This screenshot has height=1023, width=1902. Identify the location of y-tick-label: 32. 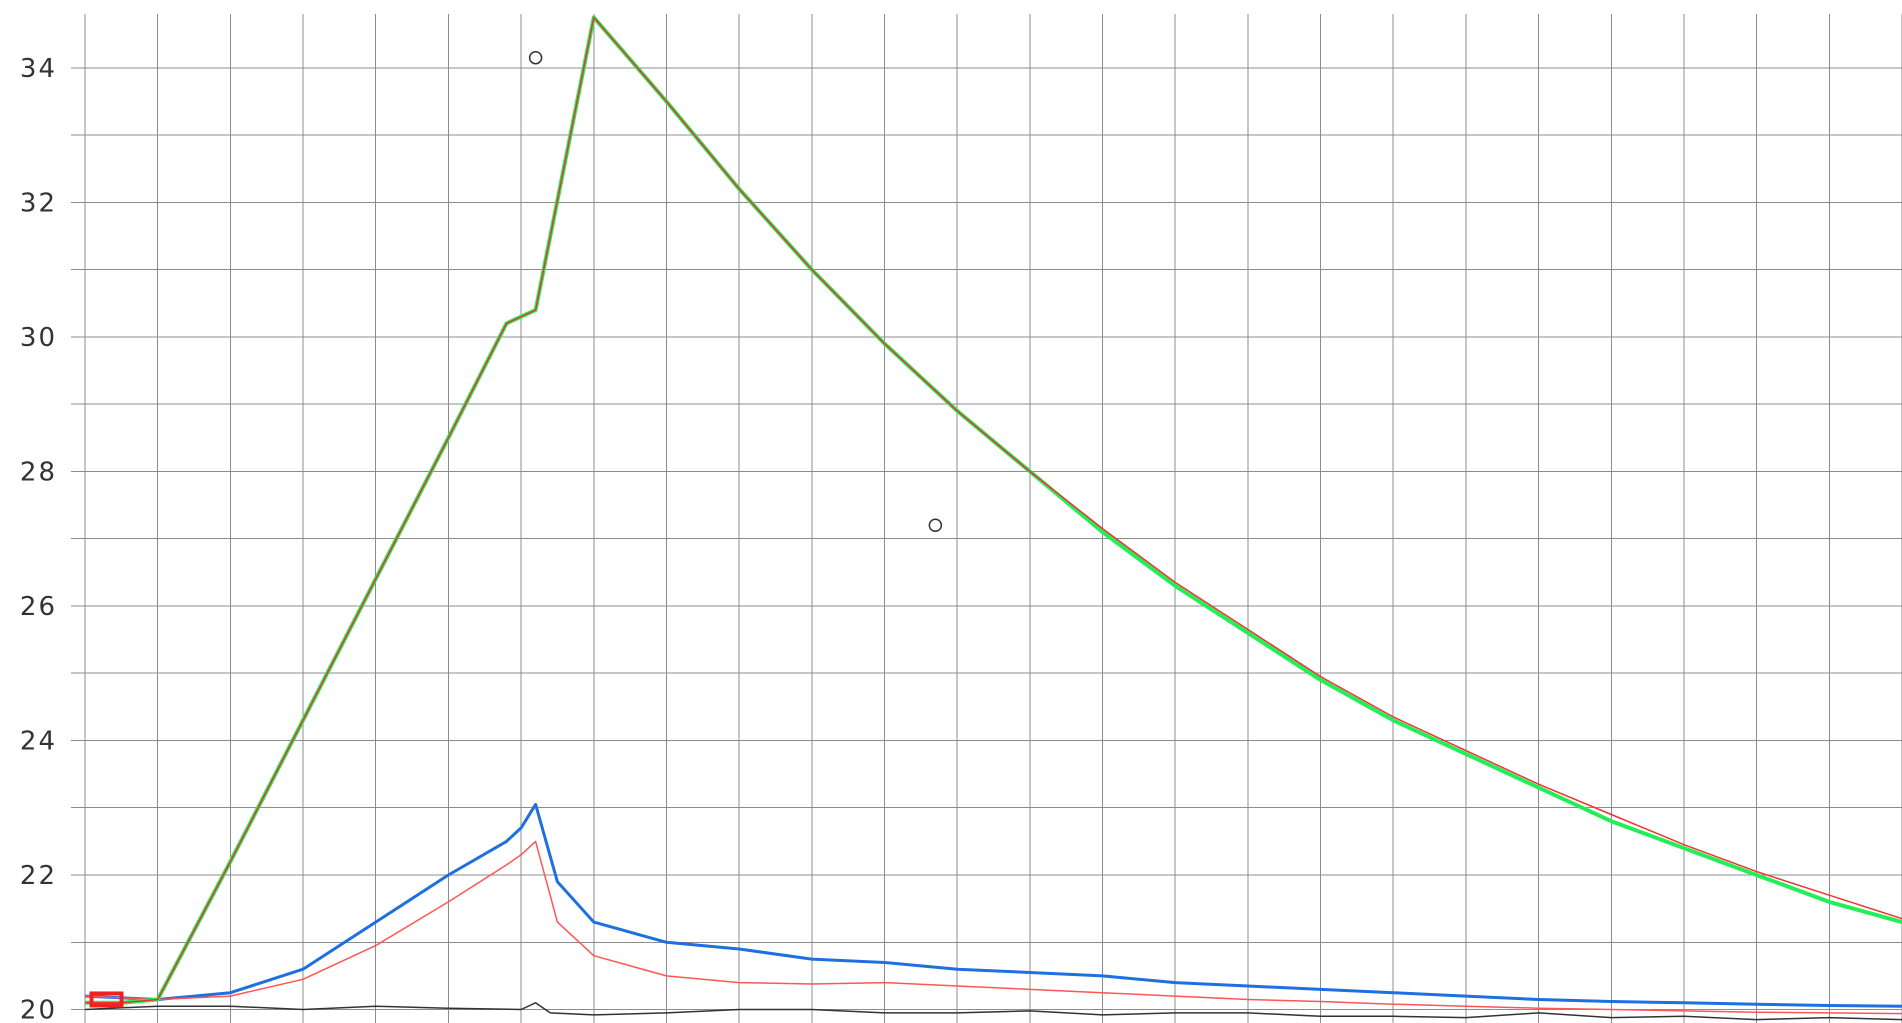
(38, 203).